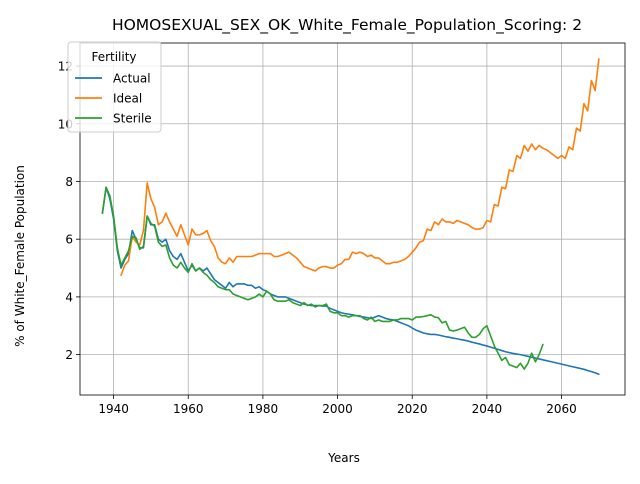 Image resolution: width=640 pixels, height=484 pixels. Describe the element at coordinates (69, 182) in the screenshot. I see `y-tick-label: 8` at that location.